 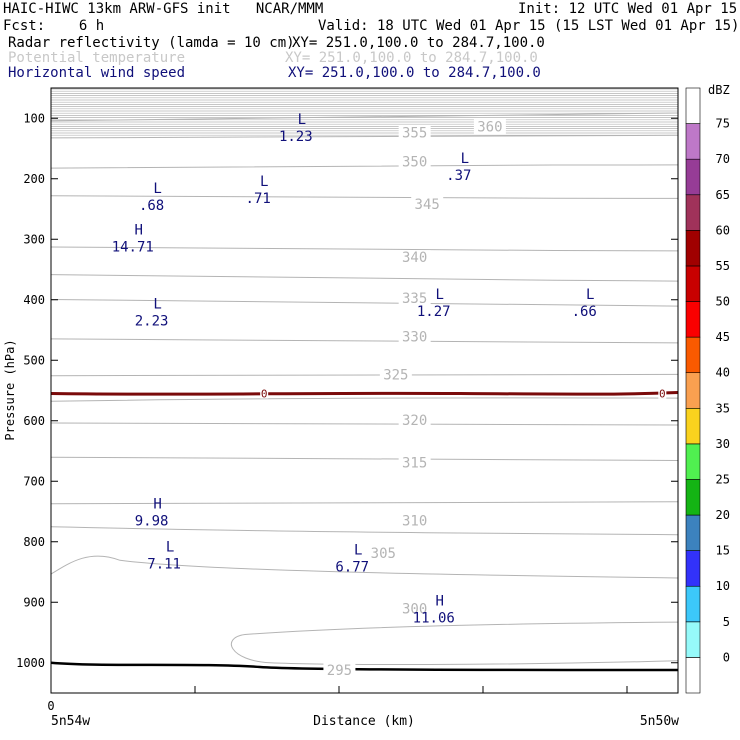 What do you see at coordinates (723, 337) in the screenshot?
I see `colorbar-label: 45` at bounding box center [723, 337].